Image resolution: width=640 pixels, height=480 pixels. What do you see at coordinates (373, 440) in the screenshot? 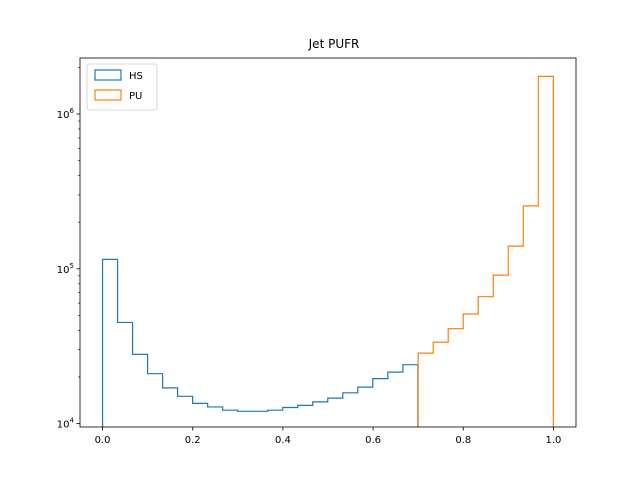
I see `x-tick-label: 0.6` at bounding box center [373, 440].